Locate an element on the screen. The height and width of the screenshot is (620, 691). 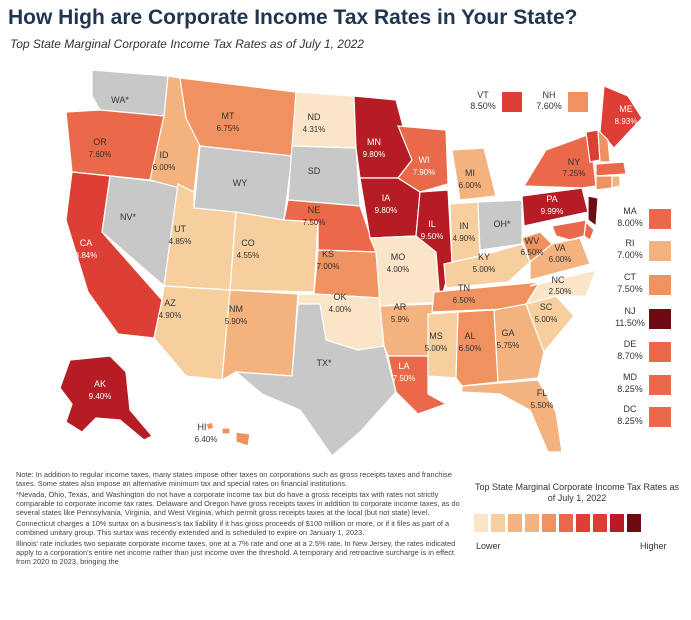
label-HI: HI is located at coordinates (202, 427).